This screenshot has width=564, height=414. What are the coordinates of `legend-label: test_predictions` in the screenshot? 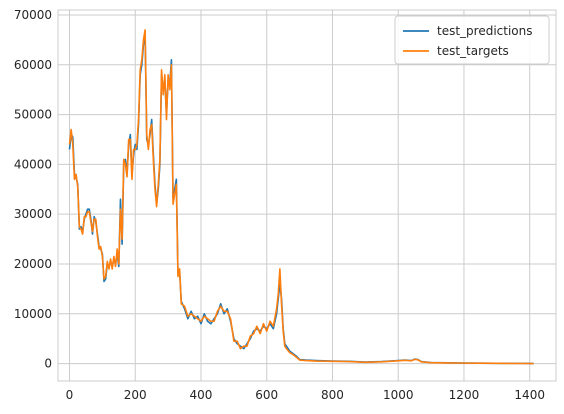 It's located at (485, 31).